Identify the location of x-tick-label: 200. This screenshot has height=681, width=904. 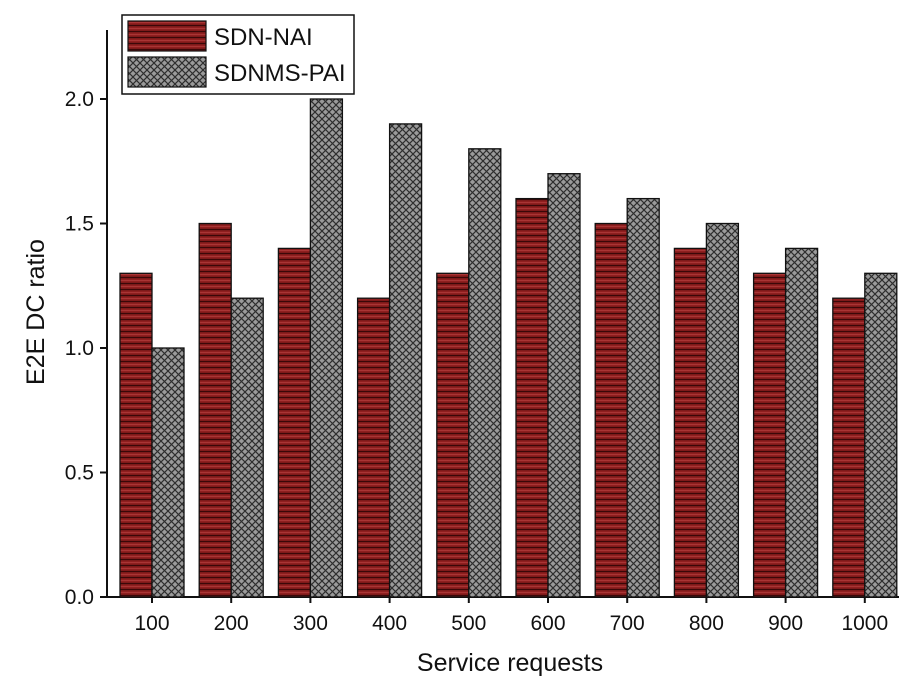
(231, 623).